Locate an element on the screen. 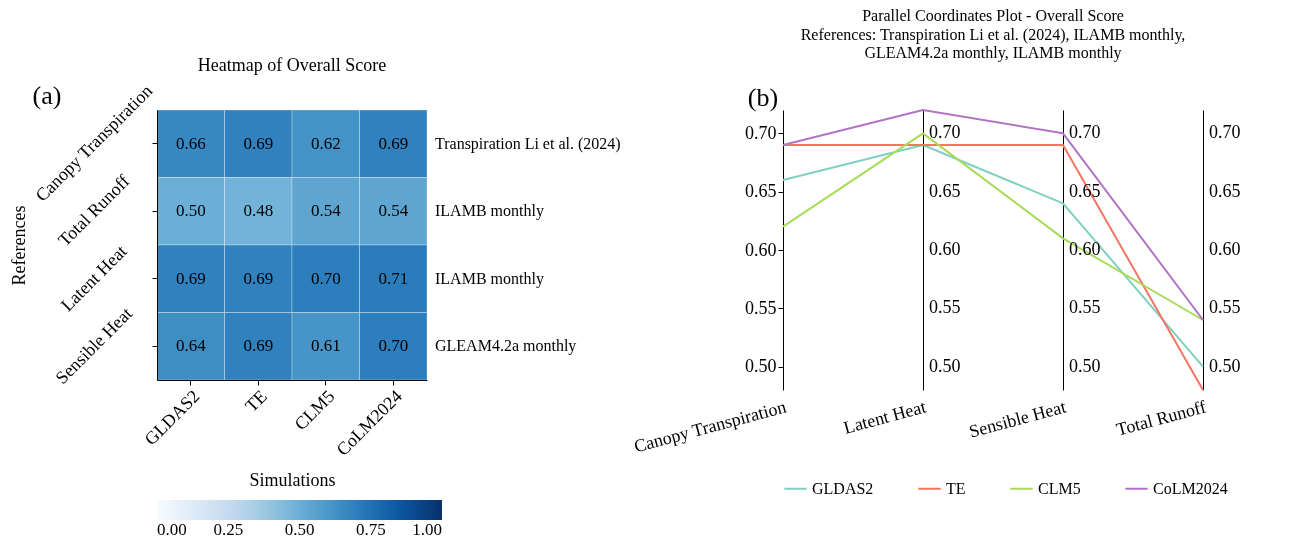 This screenshot has width=1301, height=538. color-bar-label: 0.25 is located at coordinates (228, 529).